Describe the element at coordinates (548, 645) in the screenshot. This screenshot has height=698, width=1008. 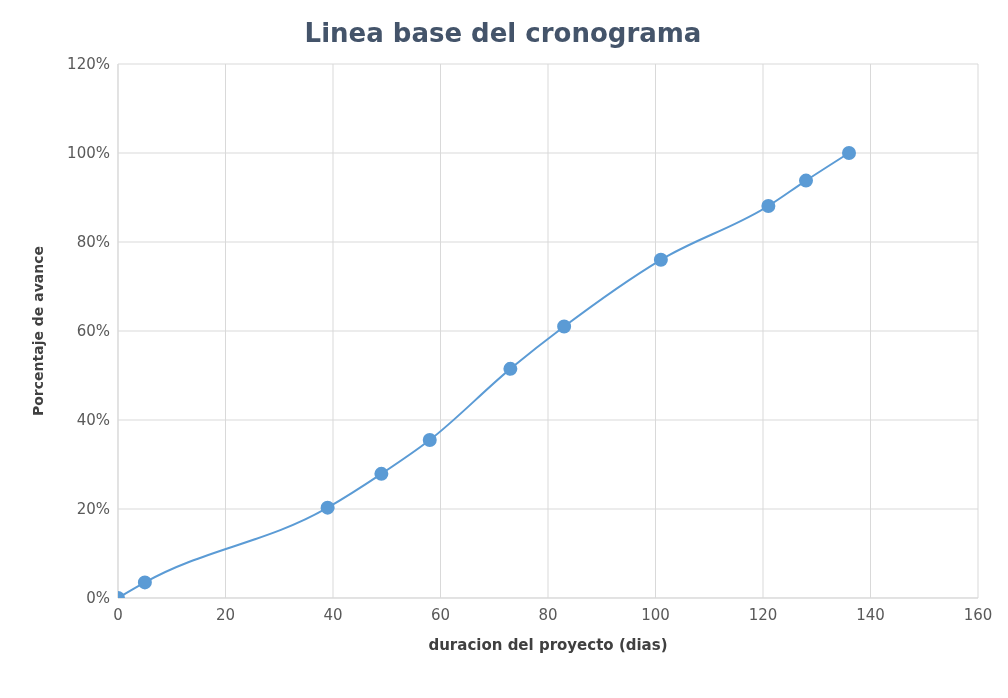
I see `x-axis-title: duracion del proyecto (dias)` at that location.